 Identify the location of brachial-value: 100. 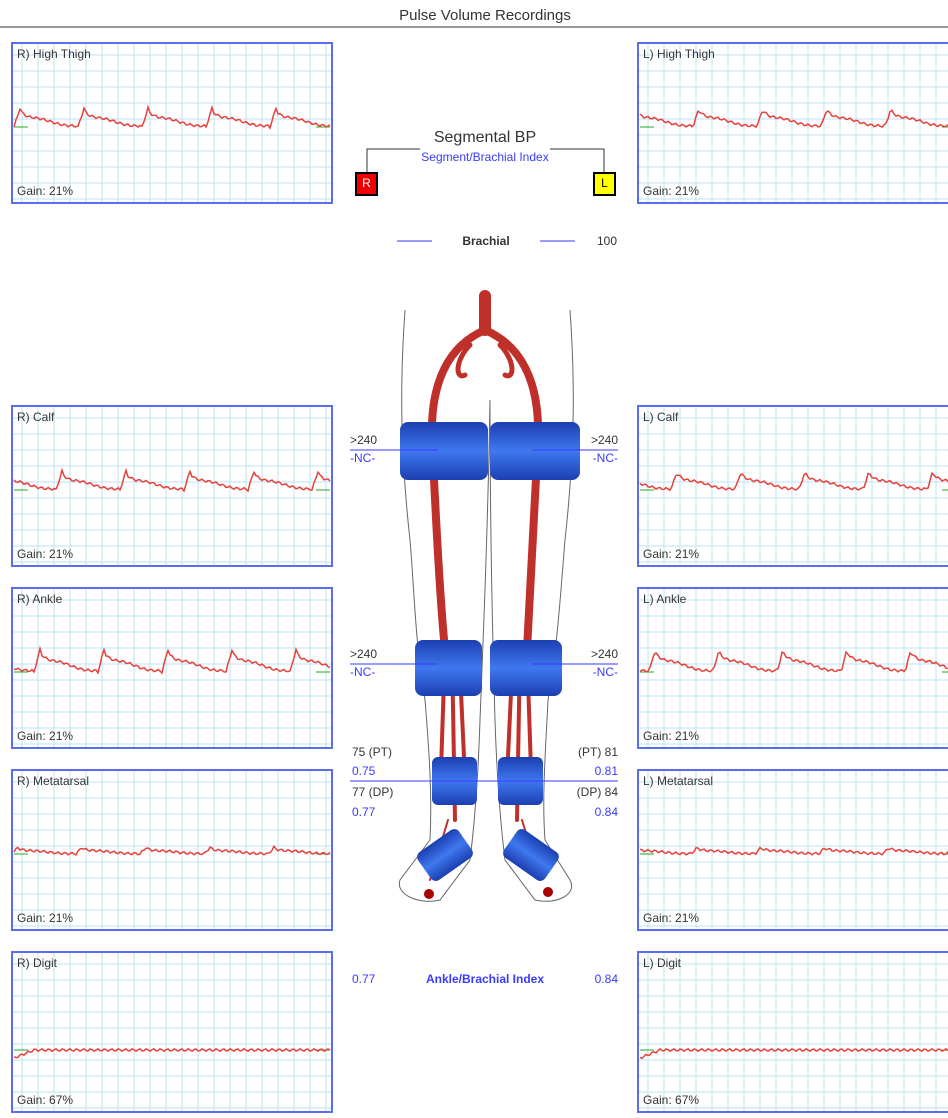
(607, 241).